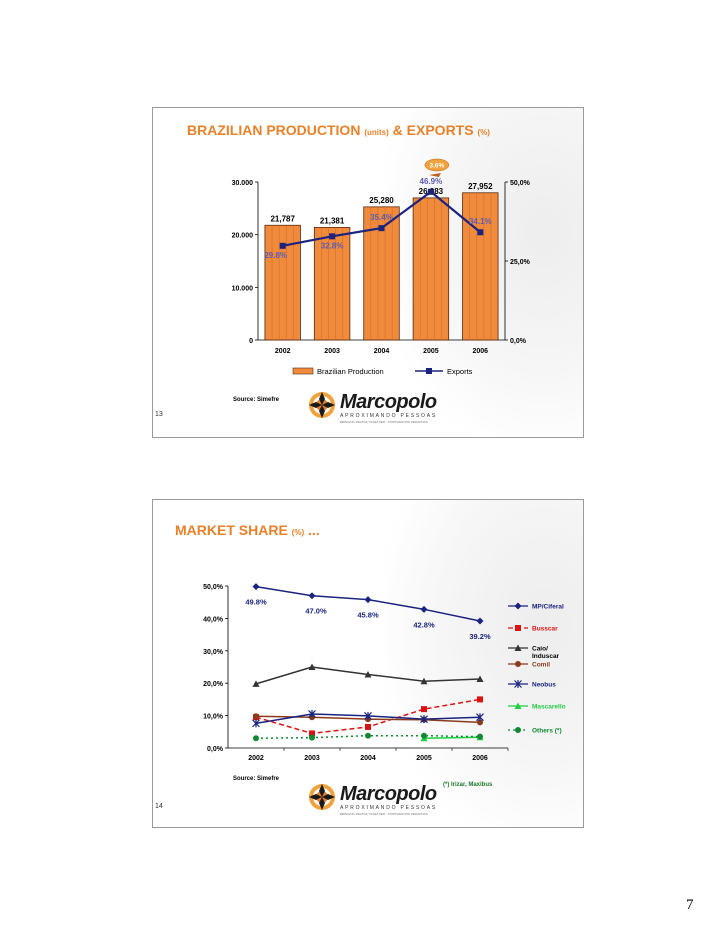  Describe the element at coordinates (251, 341) in the screenshot. I see `y-left-tick-label: 0` at that location.